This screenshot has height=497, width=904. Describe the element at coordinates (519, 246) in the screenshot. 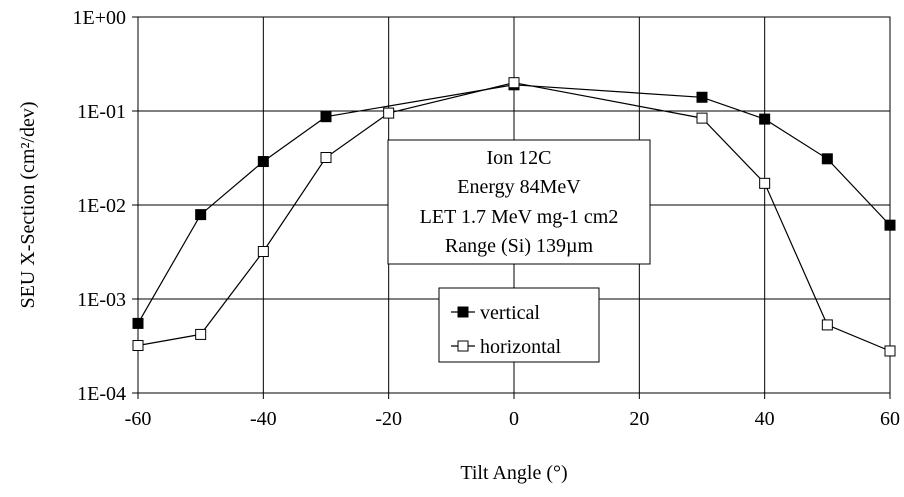

I see `annotation-line-4: Range (Si) 139µm` at that location.